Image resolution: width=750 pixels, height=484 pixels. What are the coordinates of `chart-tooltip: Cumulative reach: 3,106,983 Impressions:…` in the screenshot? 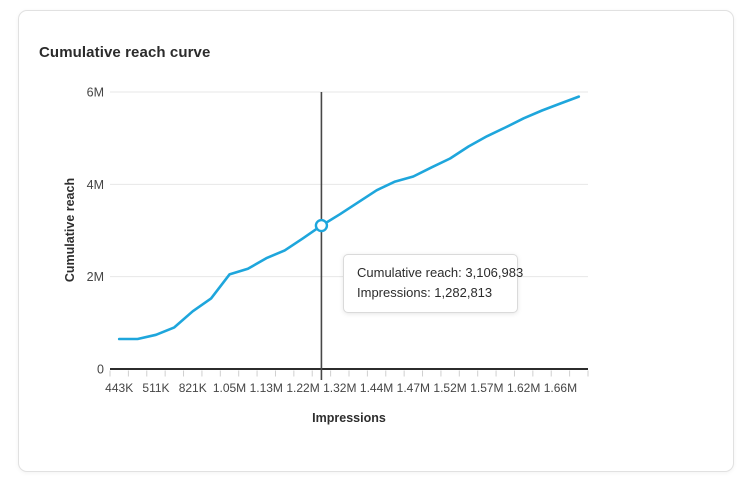 It's located at (433, 283).